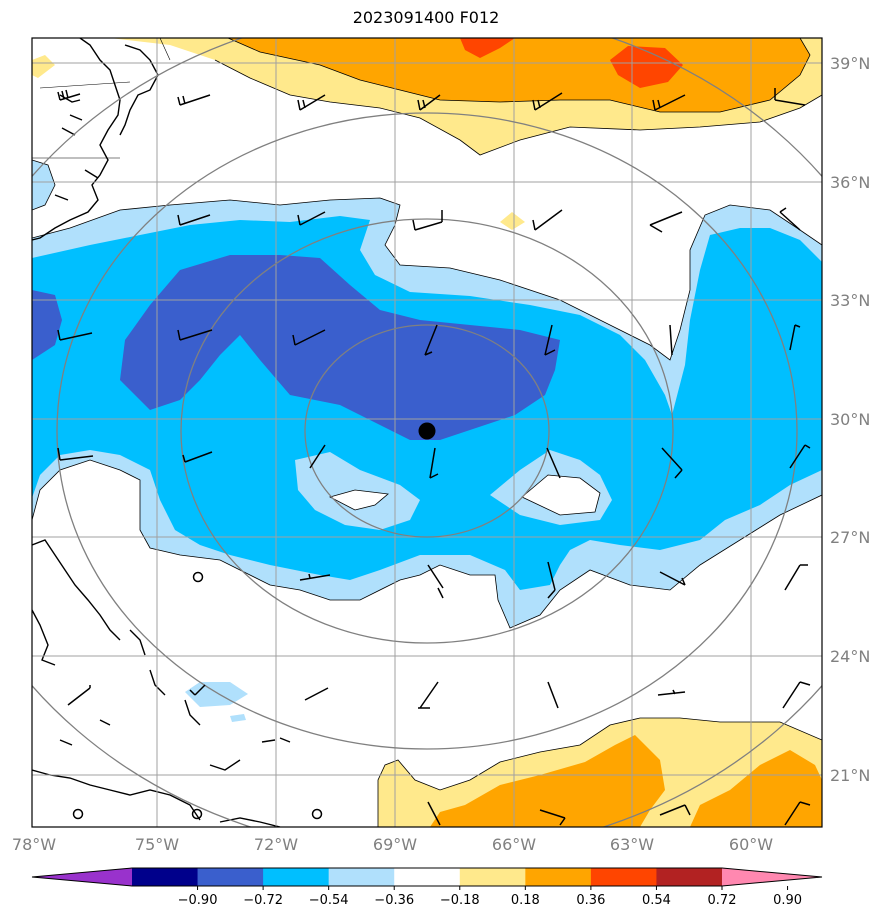 This screenshot has width=892, height=924. I want to click on page-title: 2023091400 F012, so click(426, 17).